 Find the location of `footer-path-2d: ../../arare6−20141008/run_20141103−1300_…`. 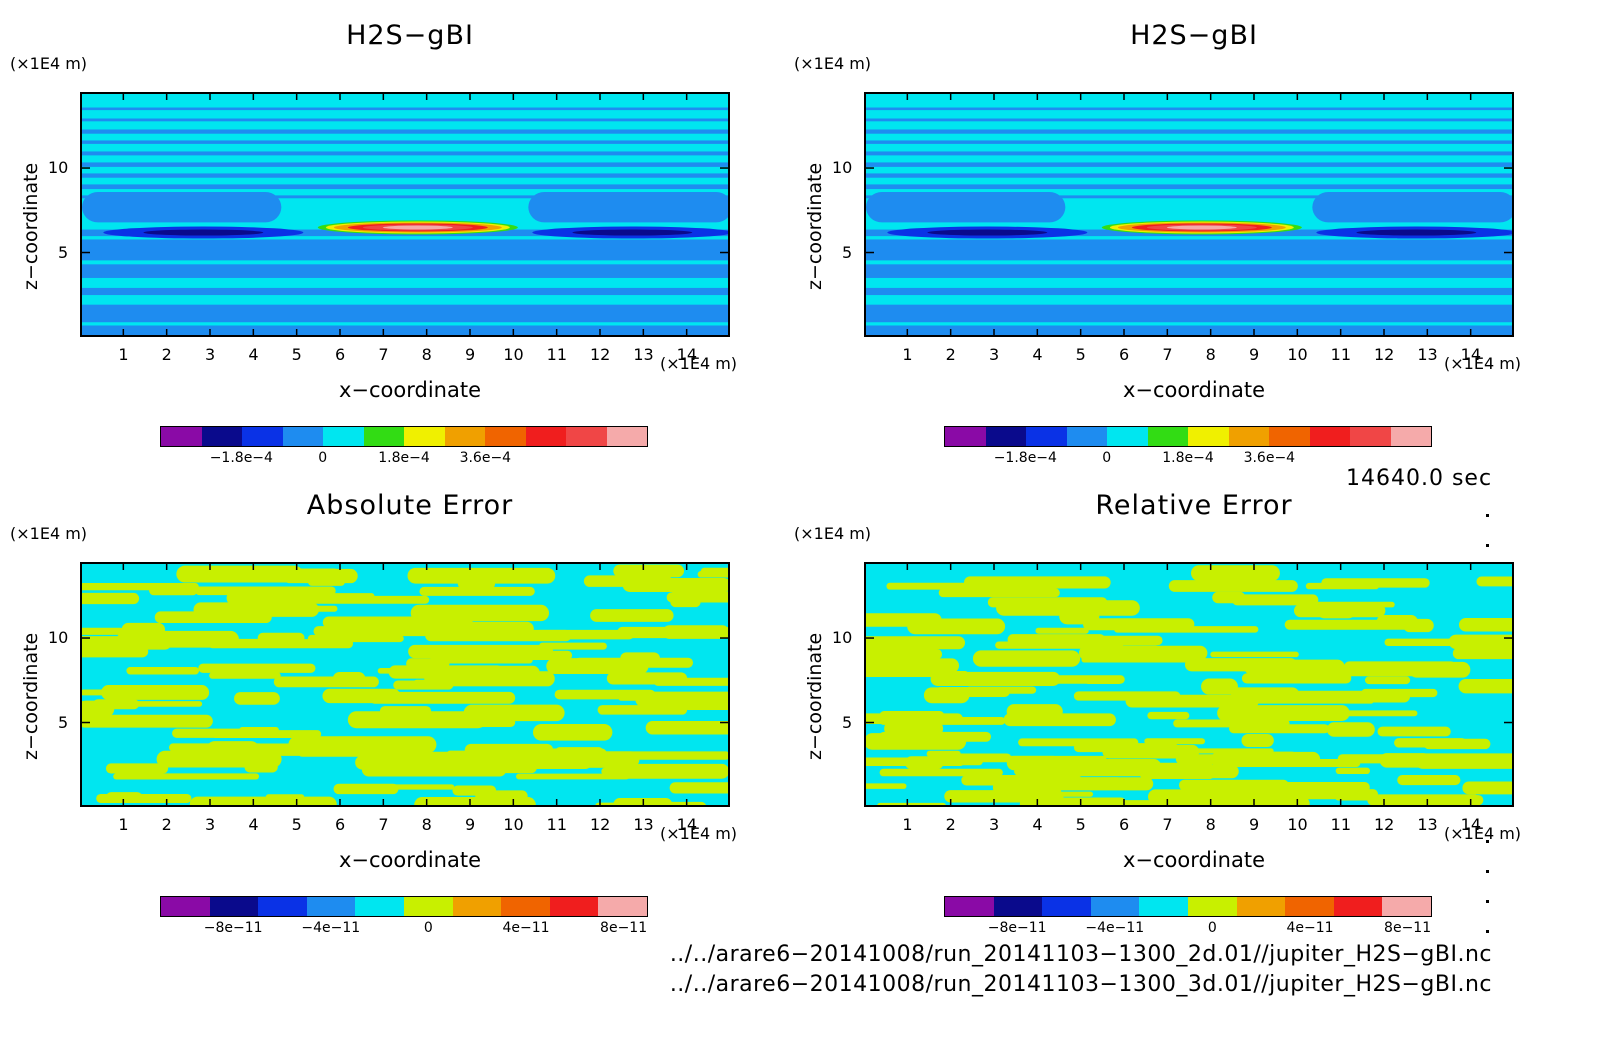

footer-path-2d: ../../arare6−20141008/run_20141103−1300_… is located at coordinates (1080, 954).